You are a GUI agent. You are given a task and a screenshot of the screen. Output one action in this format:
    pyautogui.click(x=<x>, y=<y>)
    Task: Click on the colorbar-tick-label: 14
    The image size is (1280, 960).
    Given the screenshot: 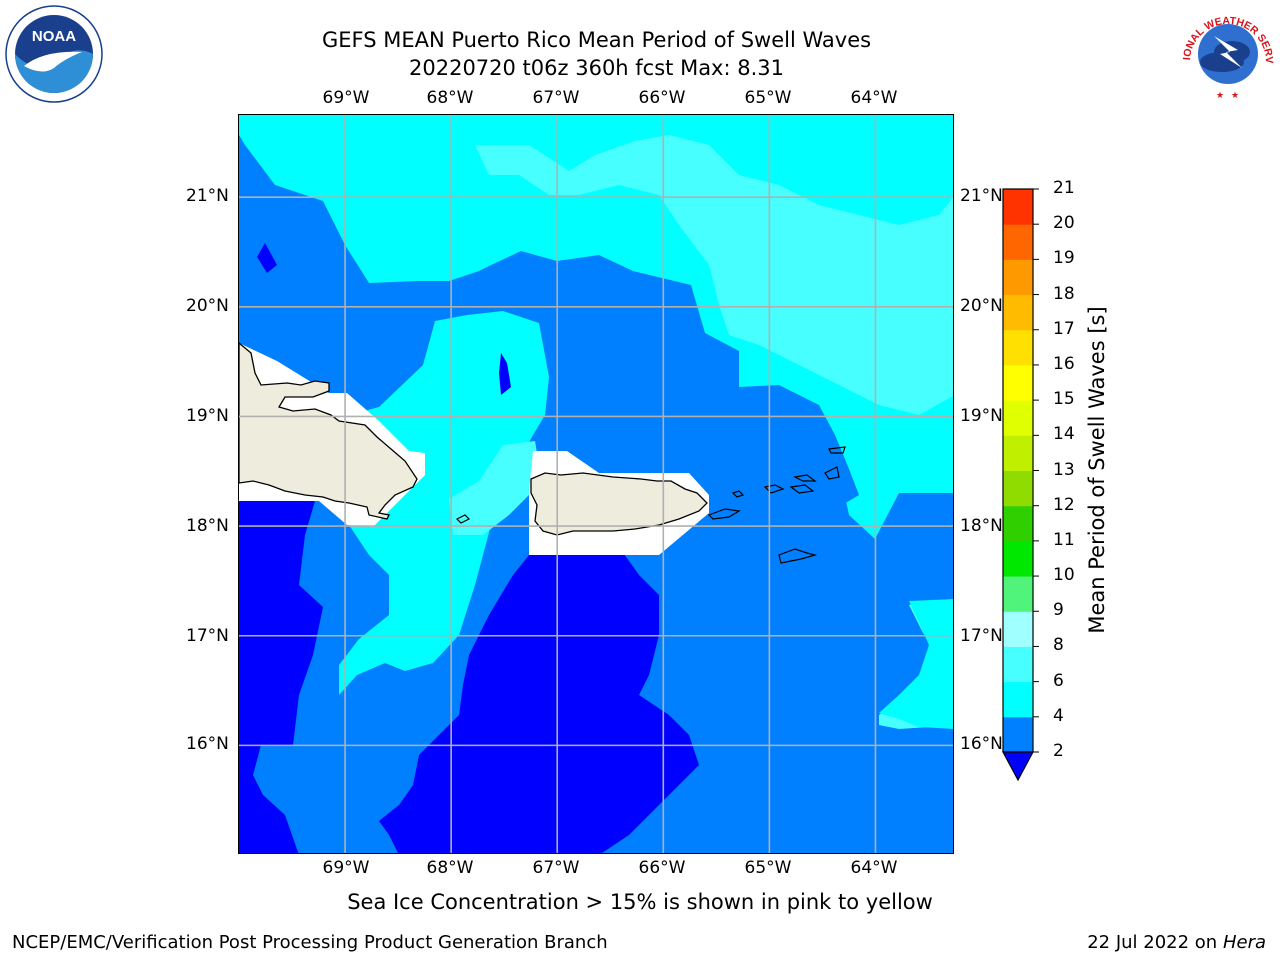 What is the action you would take?
    pyautogui.click(x=1064, y=434)
    